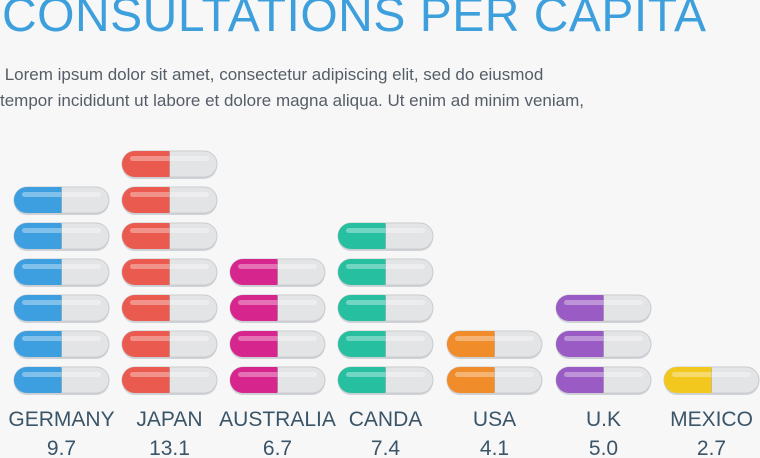  What do you see at coordinates (277, 419) in the screenshot?
I see `category-label: AUSTRALIA` at bounding box center [277, 419].